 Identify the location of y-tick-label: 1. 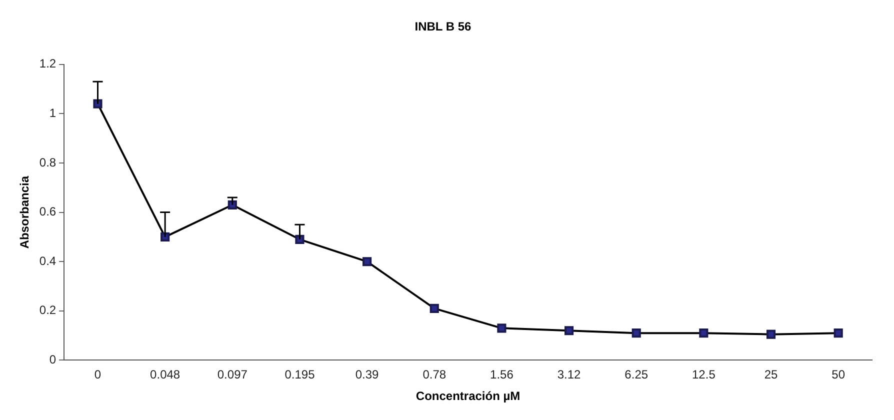
(52, 113).